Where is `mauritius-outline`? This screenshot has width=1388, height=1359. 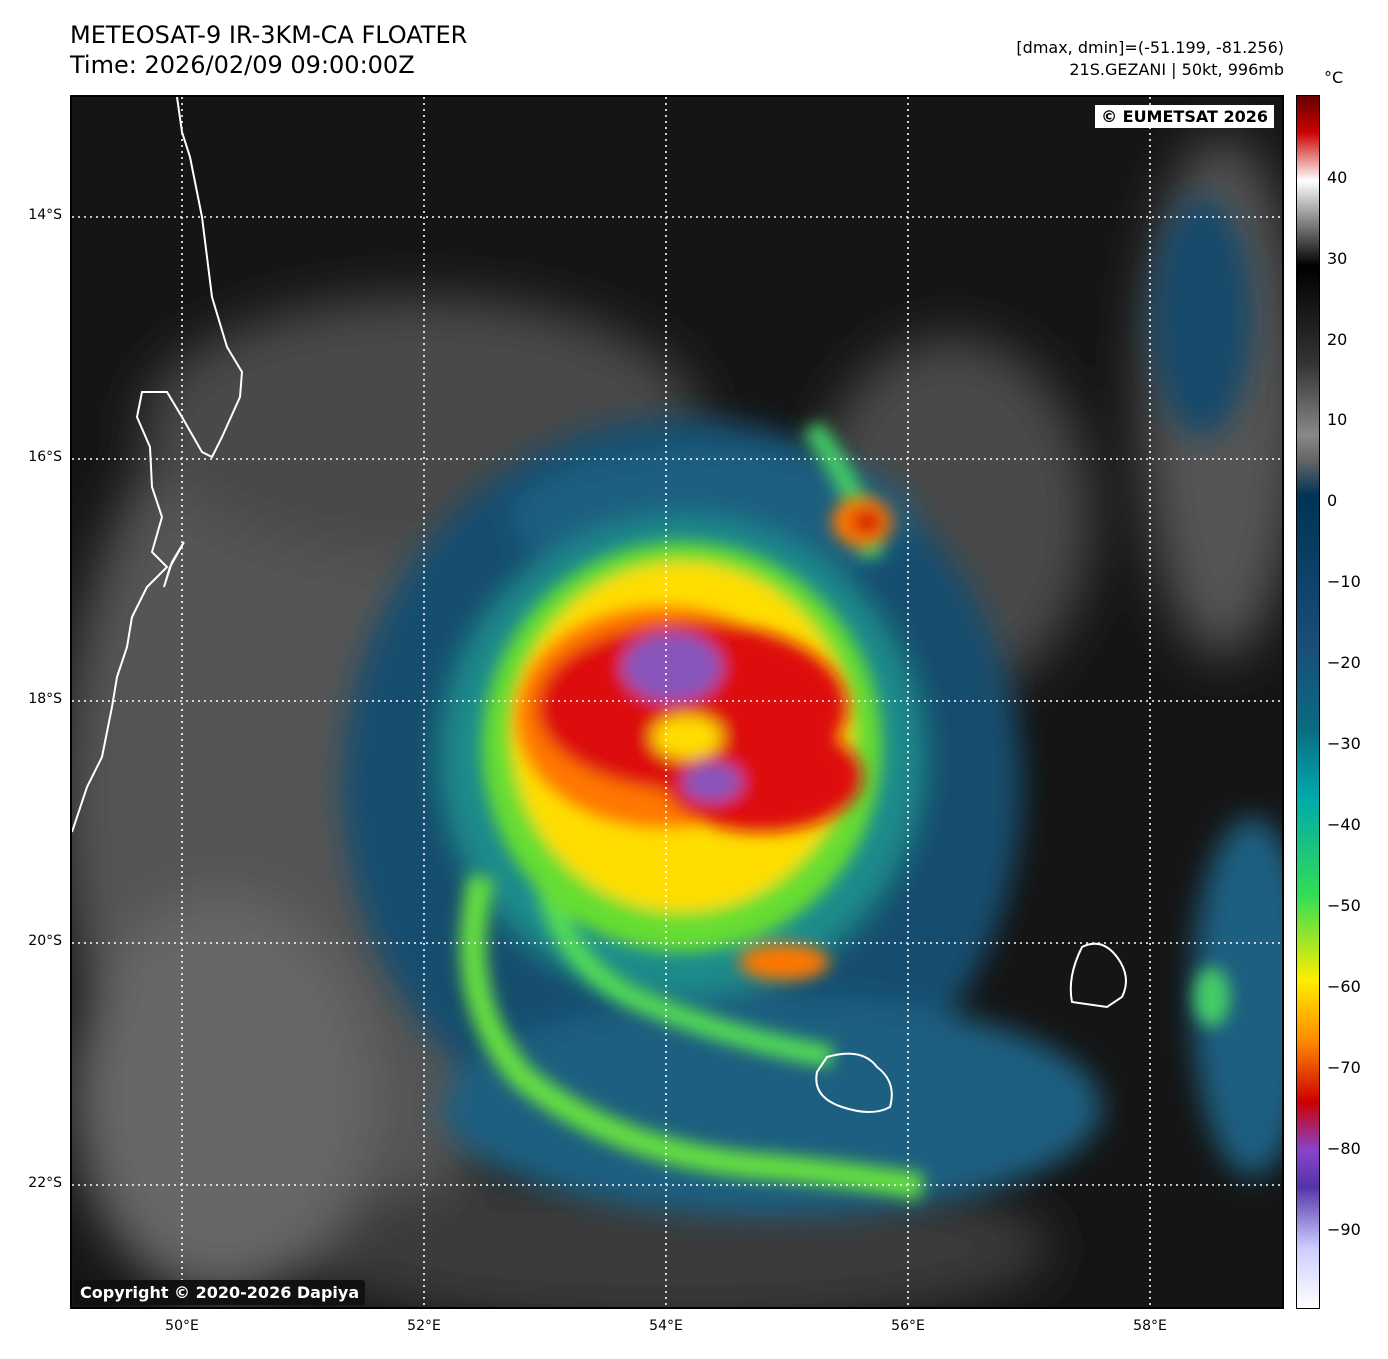
mauritius-outline is located at coordinates (1098, 975).